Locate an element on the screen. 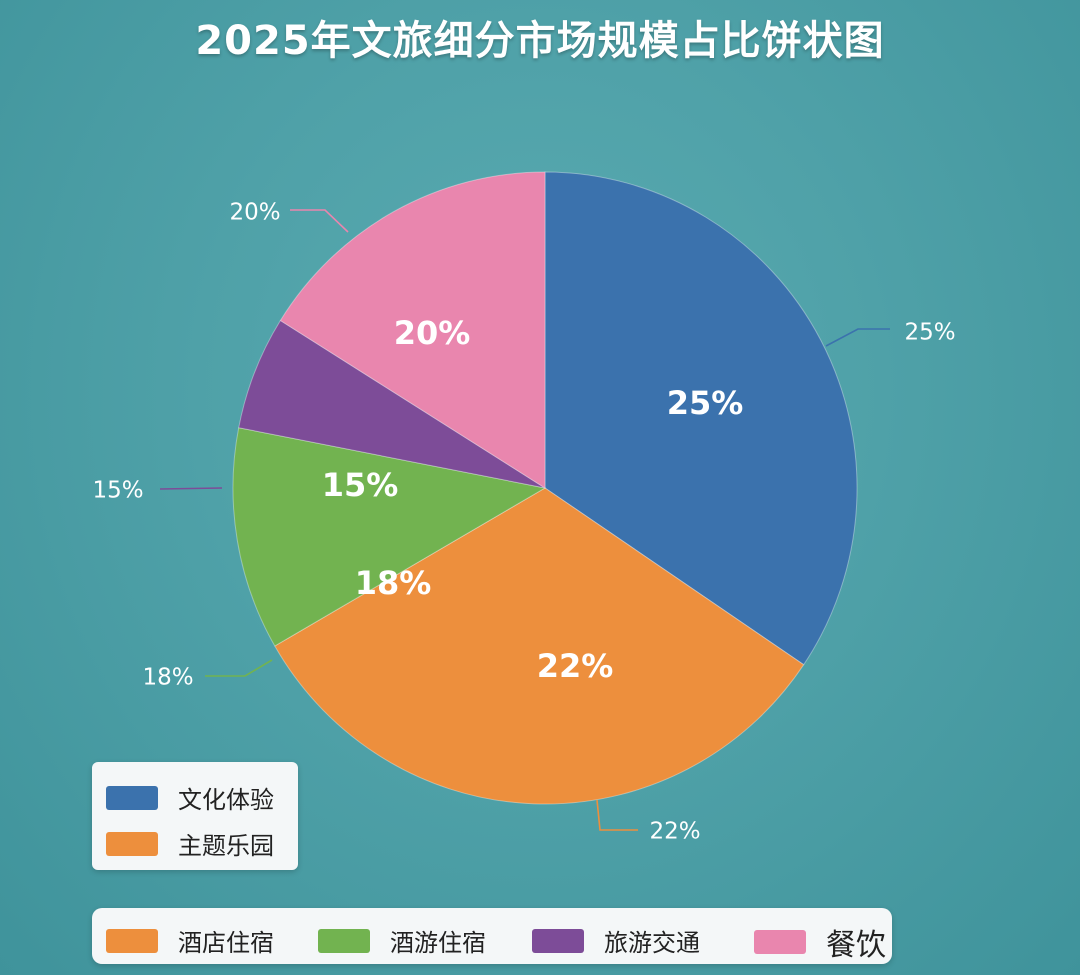 Image resolution: width=1080 pixels, height=975 pixels. slice-value-label: 20% is located at coordinates (432, 333).